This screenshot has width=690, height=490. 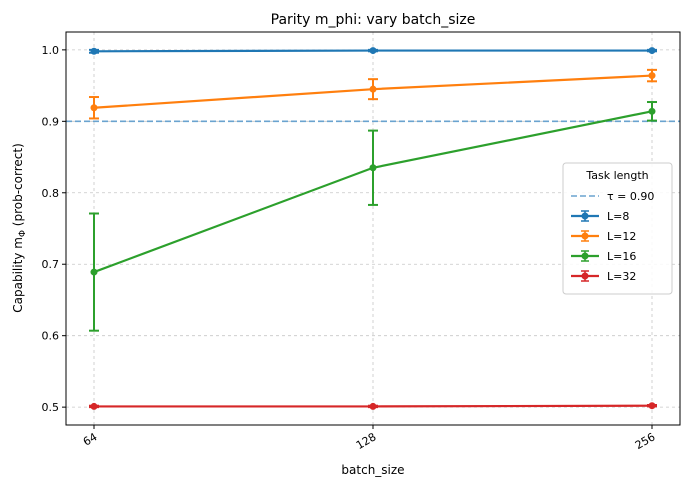 I want to click on chart-title: Parity m_phi: vary batch_size, so click(x=373, y=20).